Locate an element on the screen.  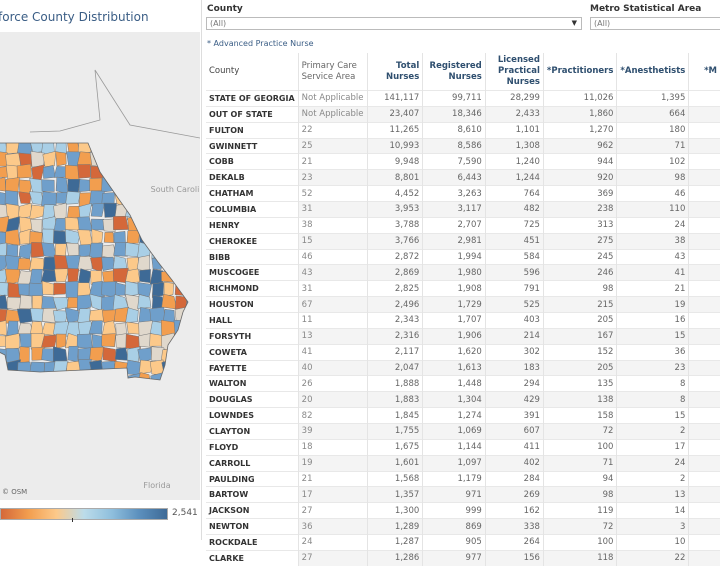
table-row: HALL 11 2,343 1,707 403 205 16 is located at coordinates (463, 320).